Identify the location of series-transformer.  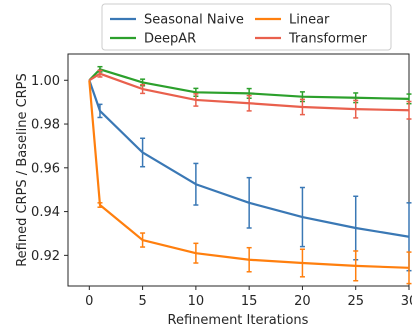
(250, 94).